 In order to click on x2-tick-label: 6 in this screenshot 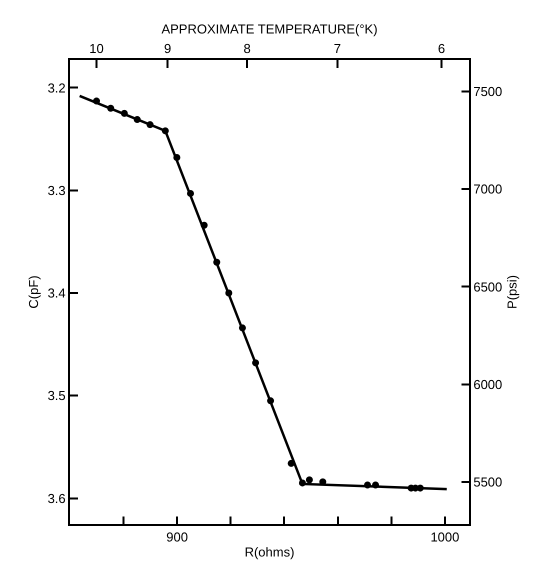, I will do `click(442, 48)`.